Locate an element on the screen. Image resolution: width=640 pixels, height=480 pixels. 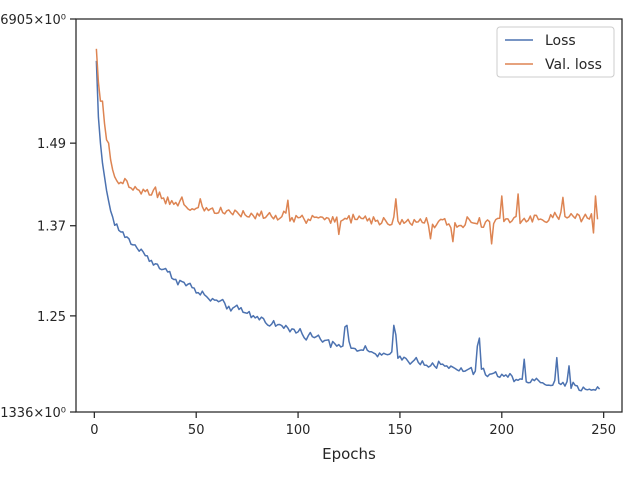
x-tick-label: 250 is located at coordinates (603, 430).